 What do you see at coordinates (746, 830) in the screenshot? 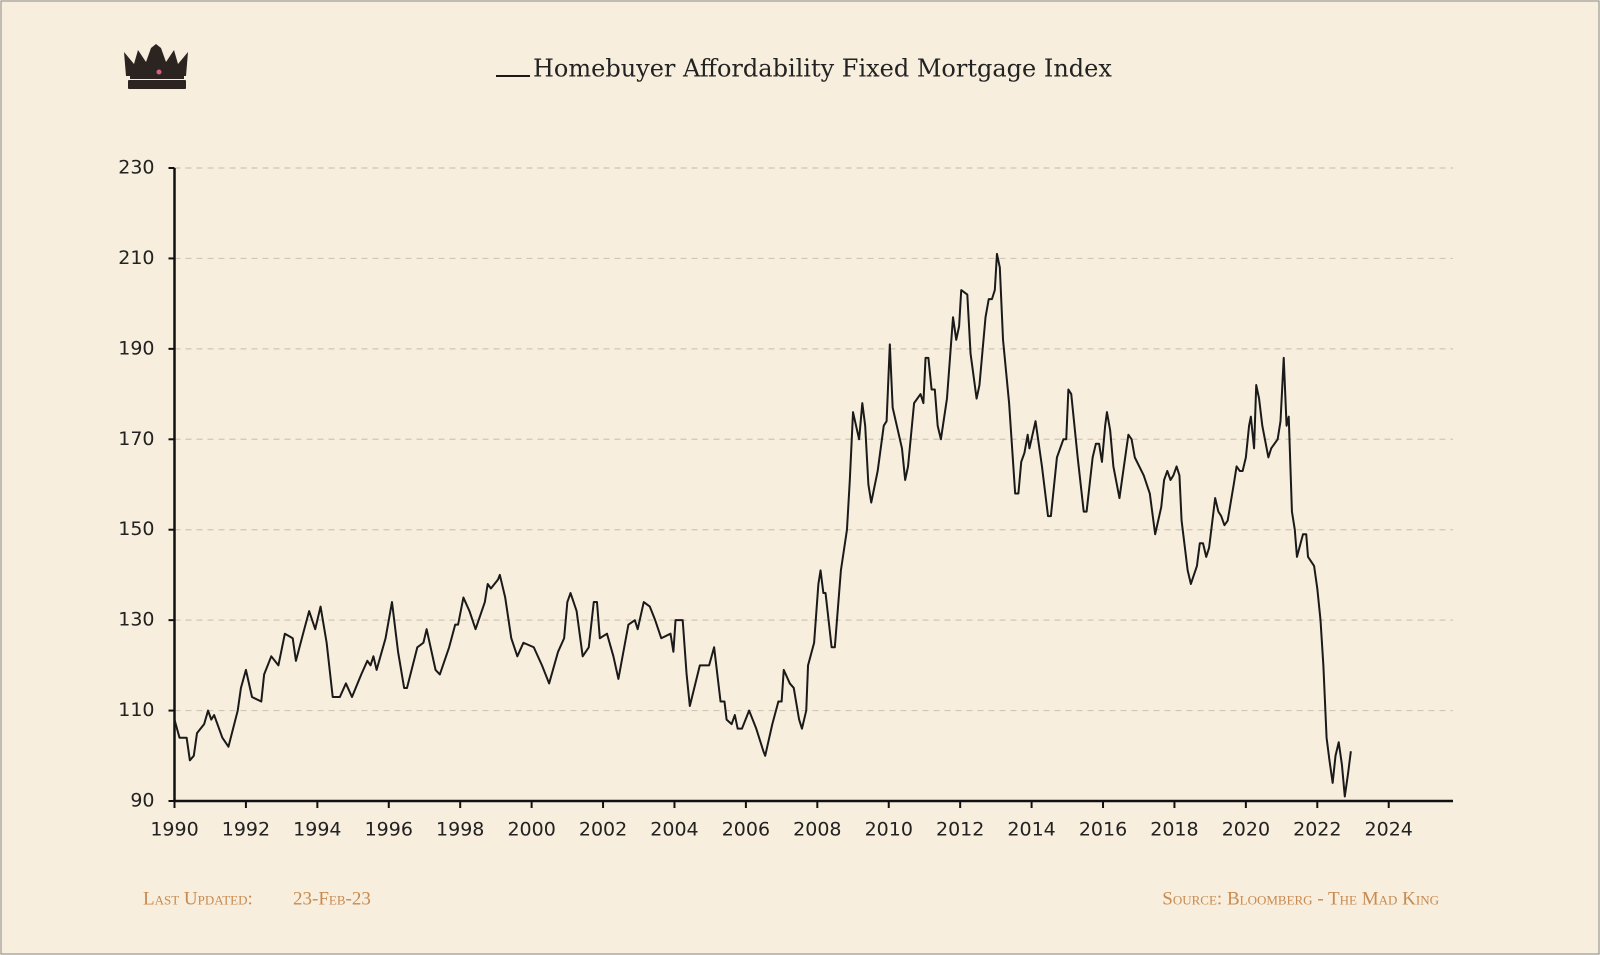
I see `x-tick-label: 2006` at bounding box center [746, 830].